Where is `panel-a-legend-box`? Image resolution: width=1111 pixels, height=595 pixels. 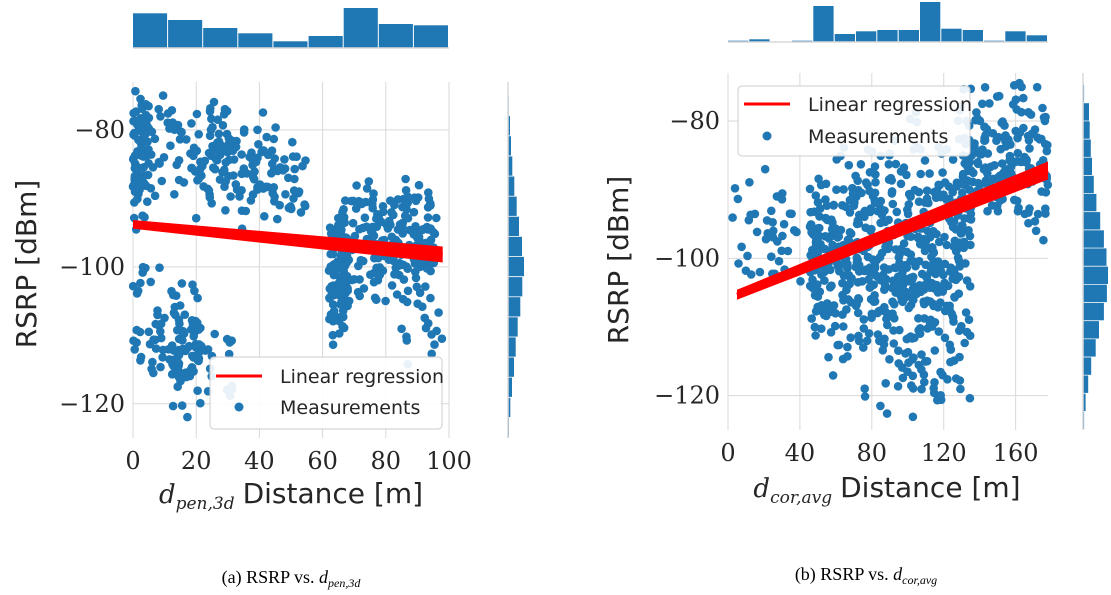 panel-a-legend-box is located at coordinates (326, 393).